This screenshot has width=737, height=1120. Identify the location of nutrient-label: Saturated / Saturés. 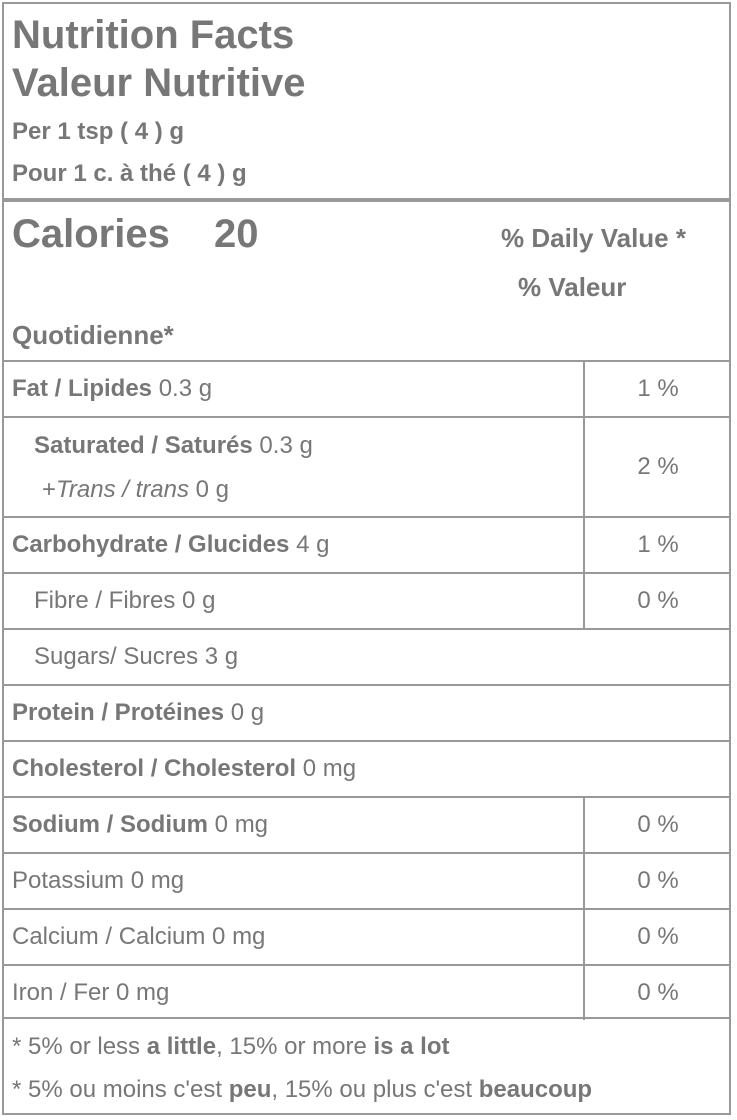
(143, 445).